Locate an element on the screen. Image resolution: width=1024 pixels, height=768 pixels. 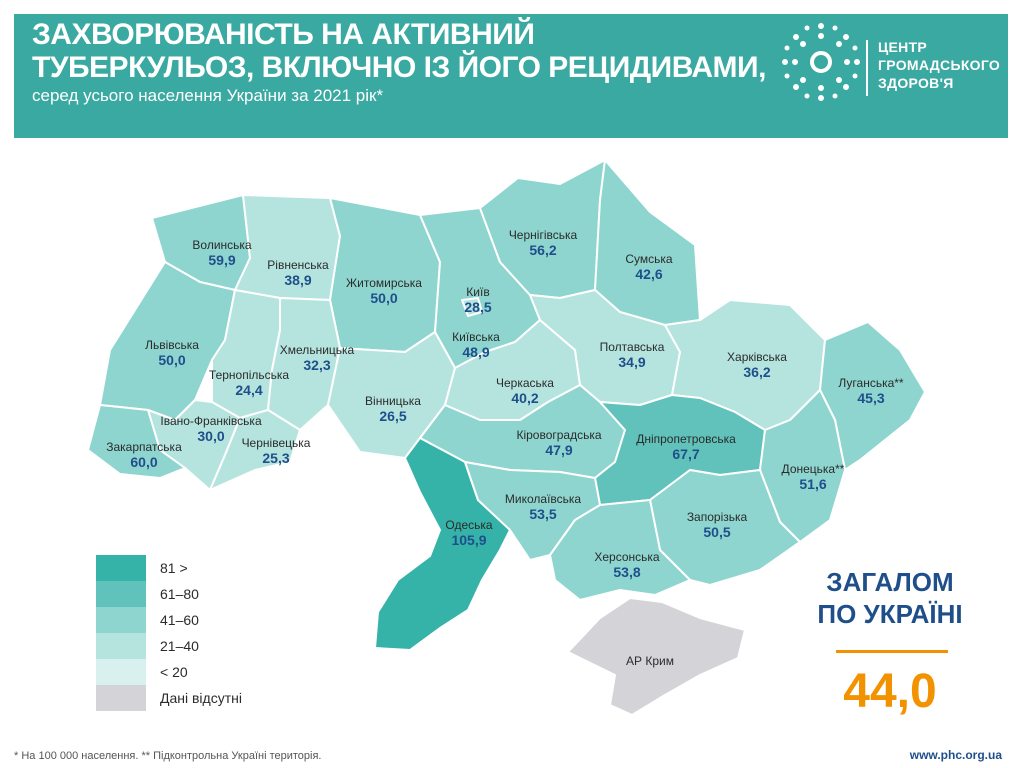
region-zakarpatska is located at coordinates (136, 441).